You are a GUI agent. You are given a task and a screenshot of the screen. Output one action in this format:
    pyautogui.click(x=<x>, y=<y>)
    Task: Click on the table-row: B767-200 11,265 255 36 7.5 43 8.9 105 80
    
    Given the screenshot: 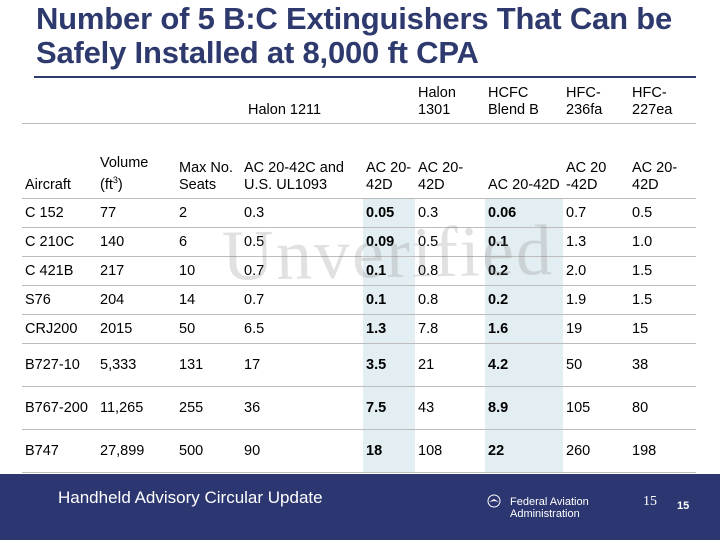 What is the action you would take?
    pyautogui.click(x=359, y=408)
    